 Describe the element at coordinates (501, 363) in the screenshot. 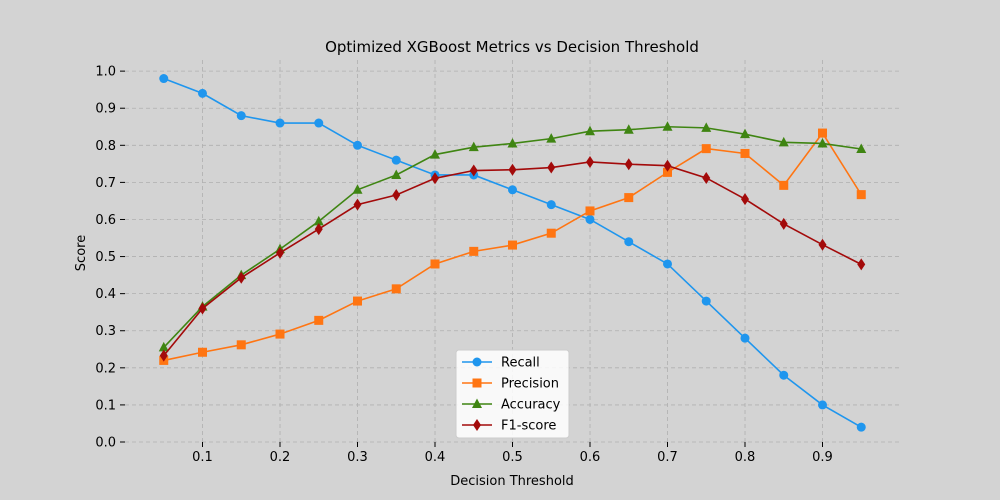

I see `legend-entry: Recall` at that location.